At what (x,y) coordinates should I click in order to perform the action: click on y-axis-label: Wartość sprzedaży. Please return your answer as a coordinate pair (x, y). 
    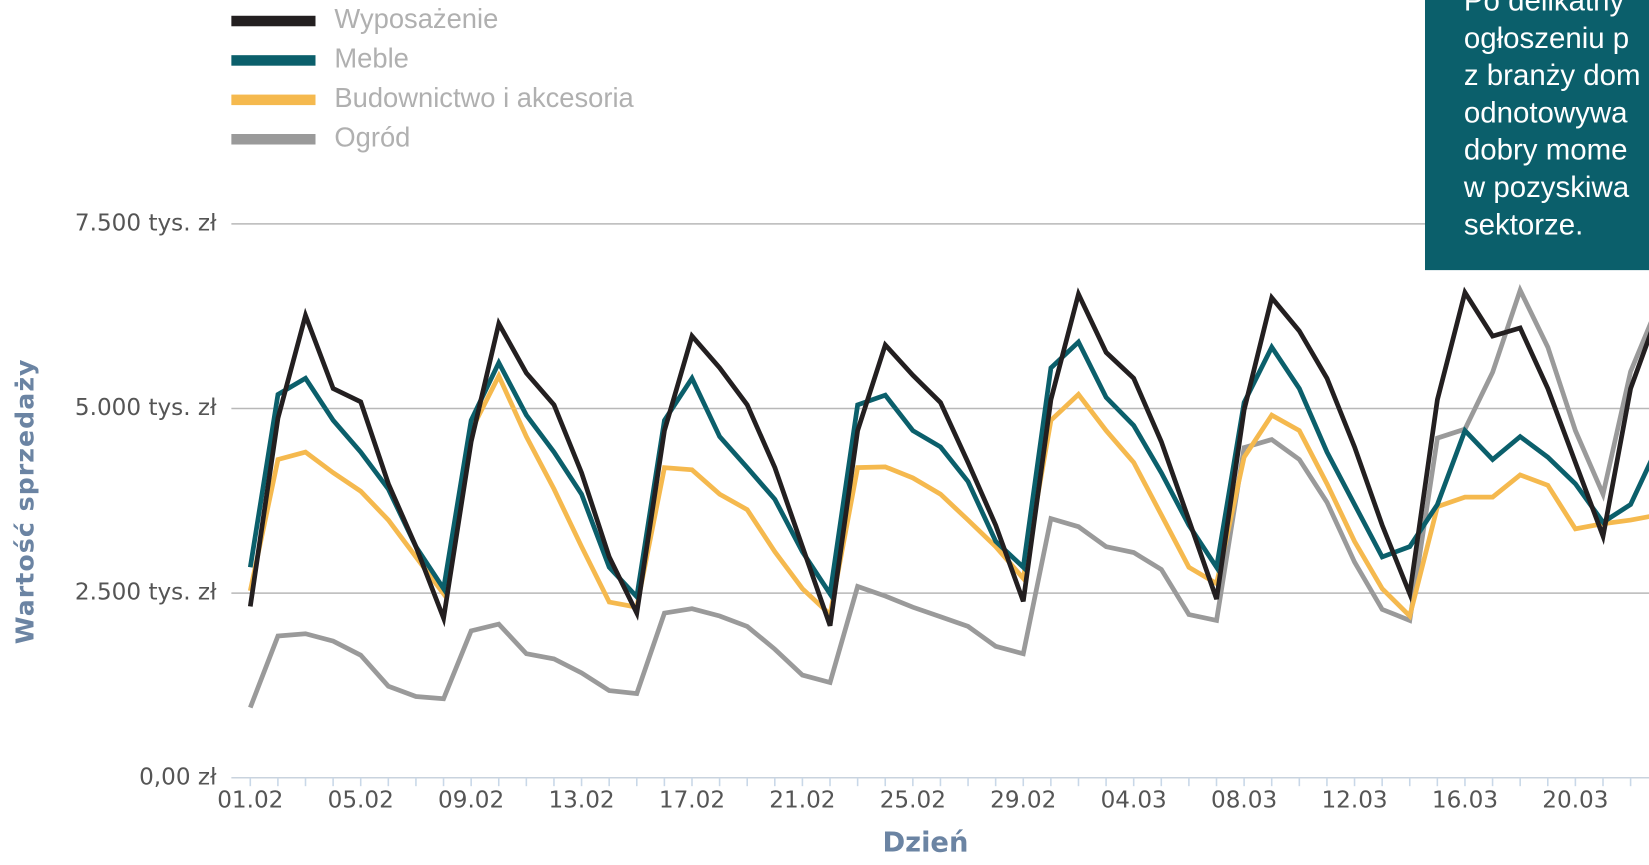
    Looking at the image, I should click on (25, 501).